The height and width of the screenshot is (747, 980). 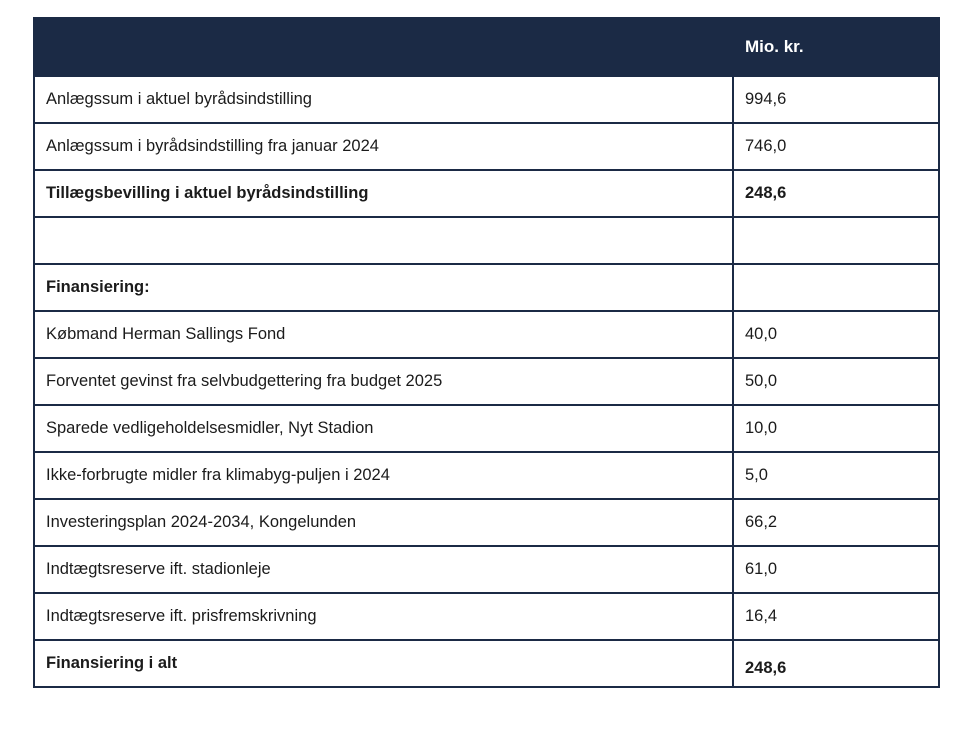 I want to click on table-row: Finansiering i alt 248,6, so click(x=486, y=663).